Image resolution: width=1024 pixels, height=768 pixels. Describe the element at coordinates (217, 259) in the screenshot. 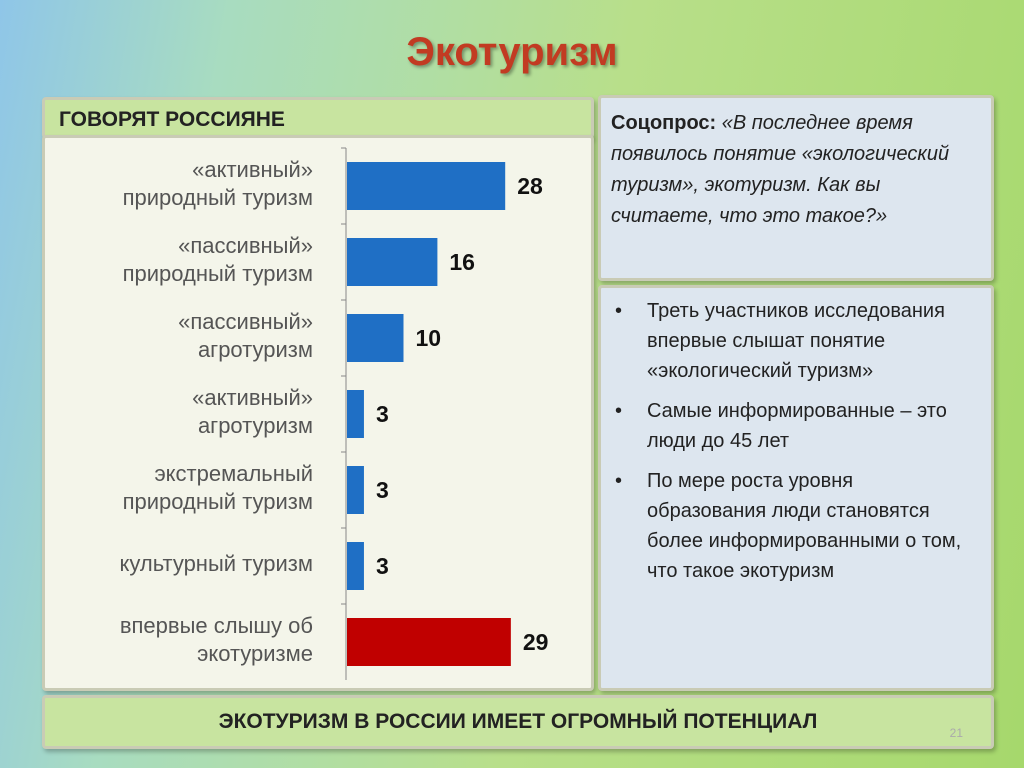

I see `category-label: «пассивный» природный туризм` at that location.